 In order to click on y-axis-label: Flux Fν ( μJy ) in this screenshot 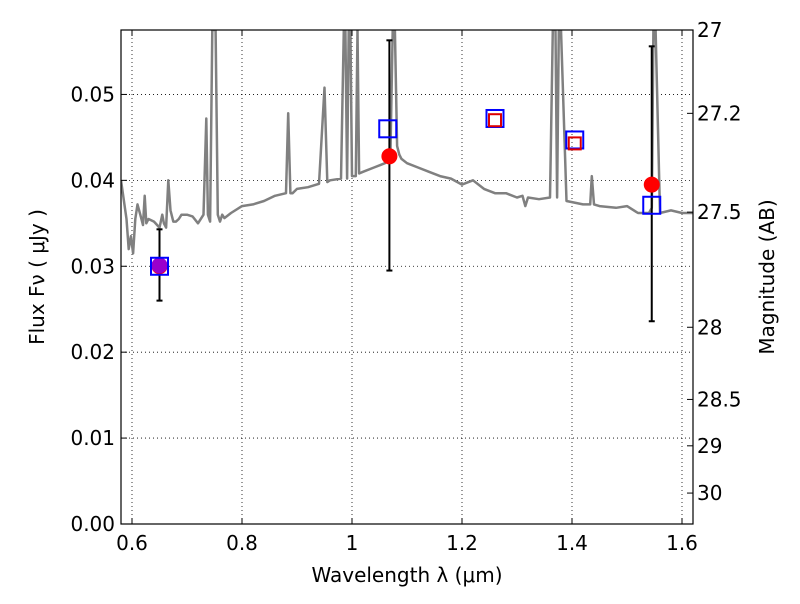, I will do `click(37, 277)`.